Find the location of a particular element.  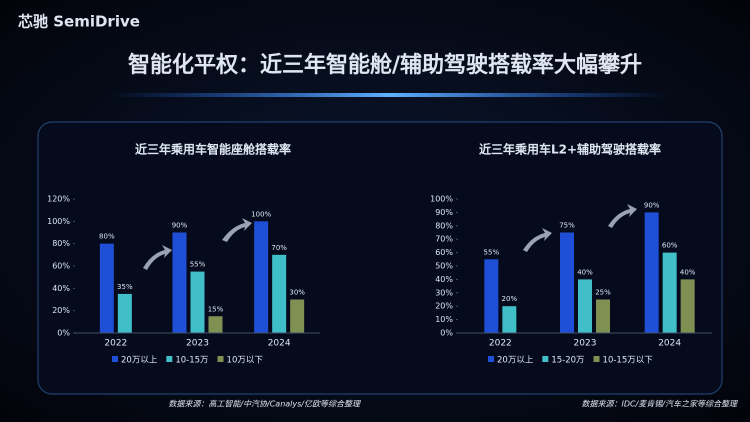

value-label: 25% is located at coordinates (603, 293).